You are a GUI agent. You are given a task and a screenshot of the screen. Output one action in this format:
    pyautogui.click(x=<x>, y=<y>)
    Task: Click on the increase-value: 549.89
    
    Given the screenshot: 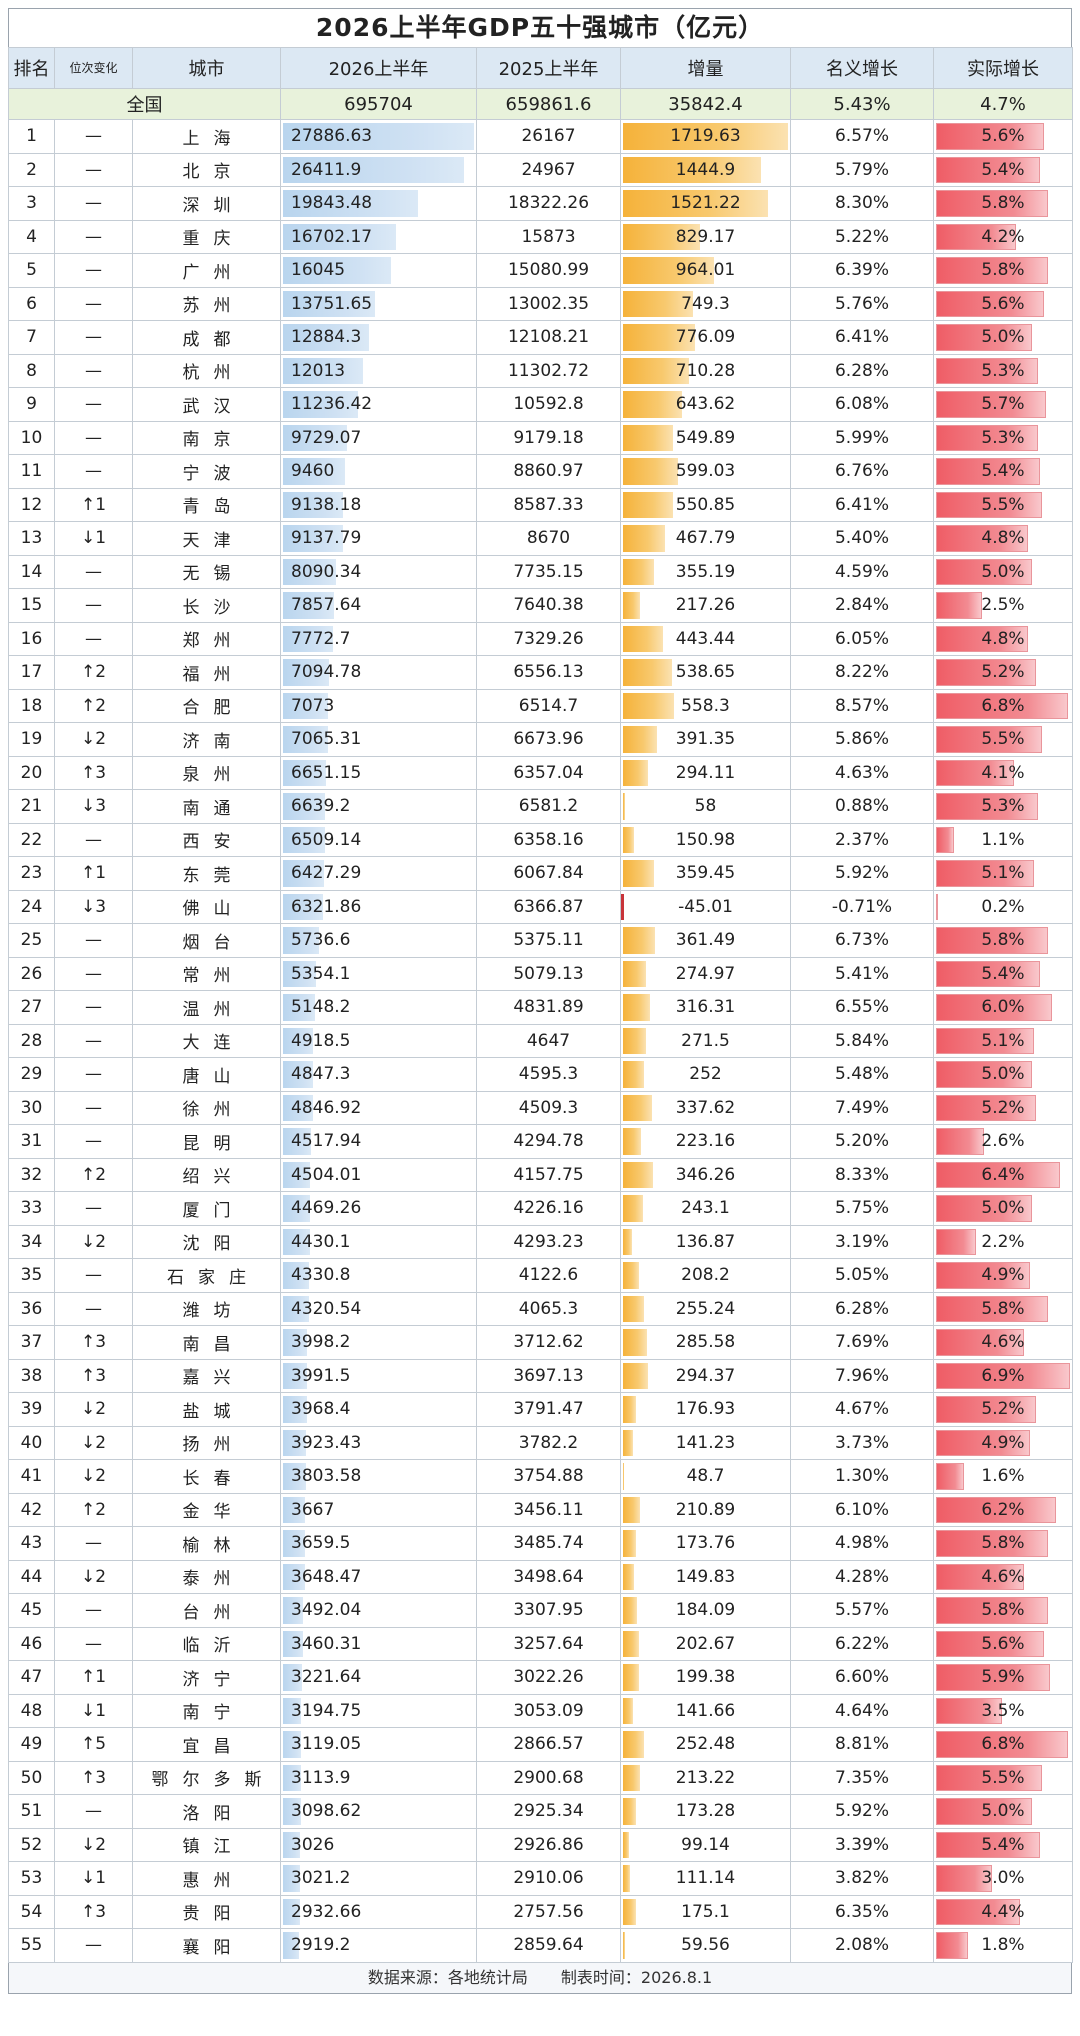 What is the action you would take?
    pyautogui.click(x=705, y=437)
    